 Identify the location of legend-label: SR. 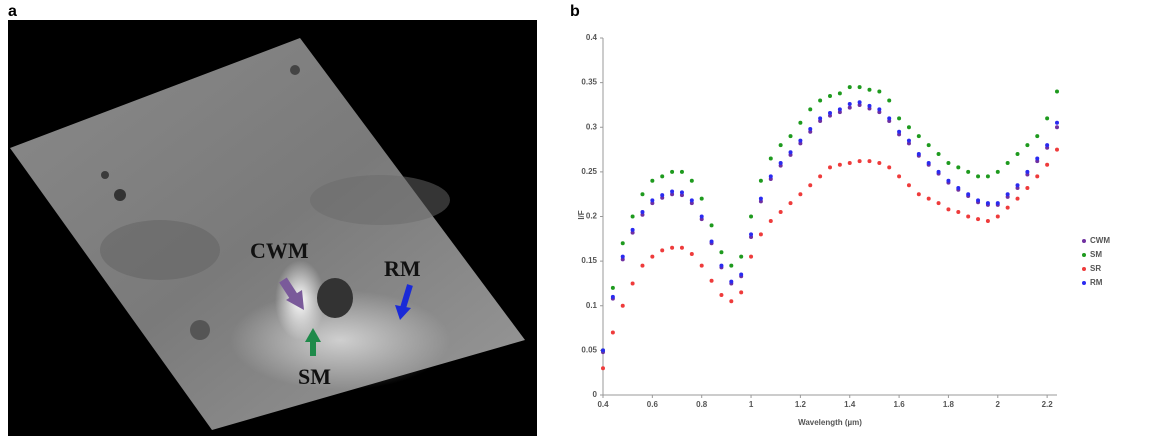
(1095, 268).